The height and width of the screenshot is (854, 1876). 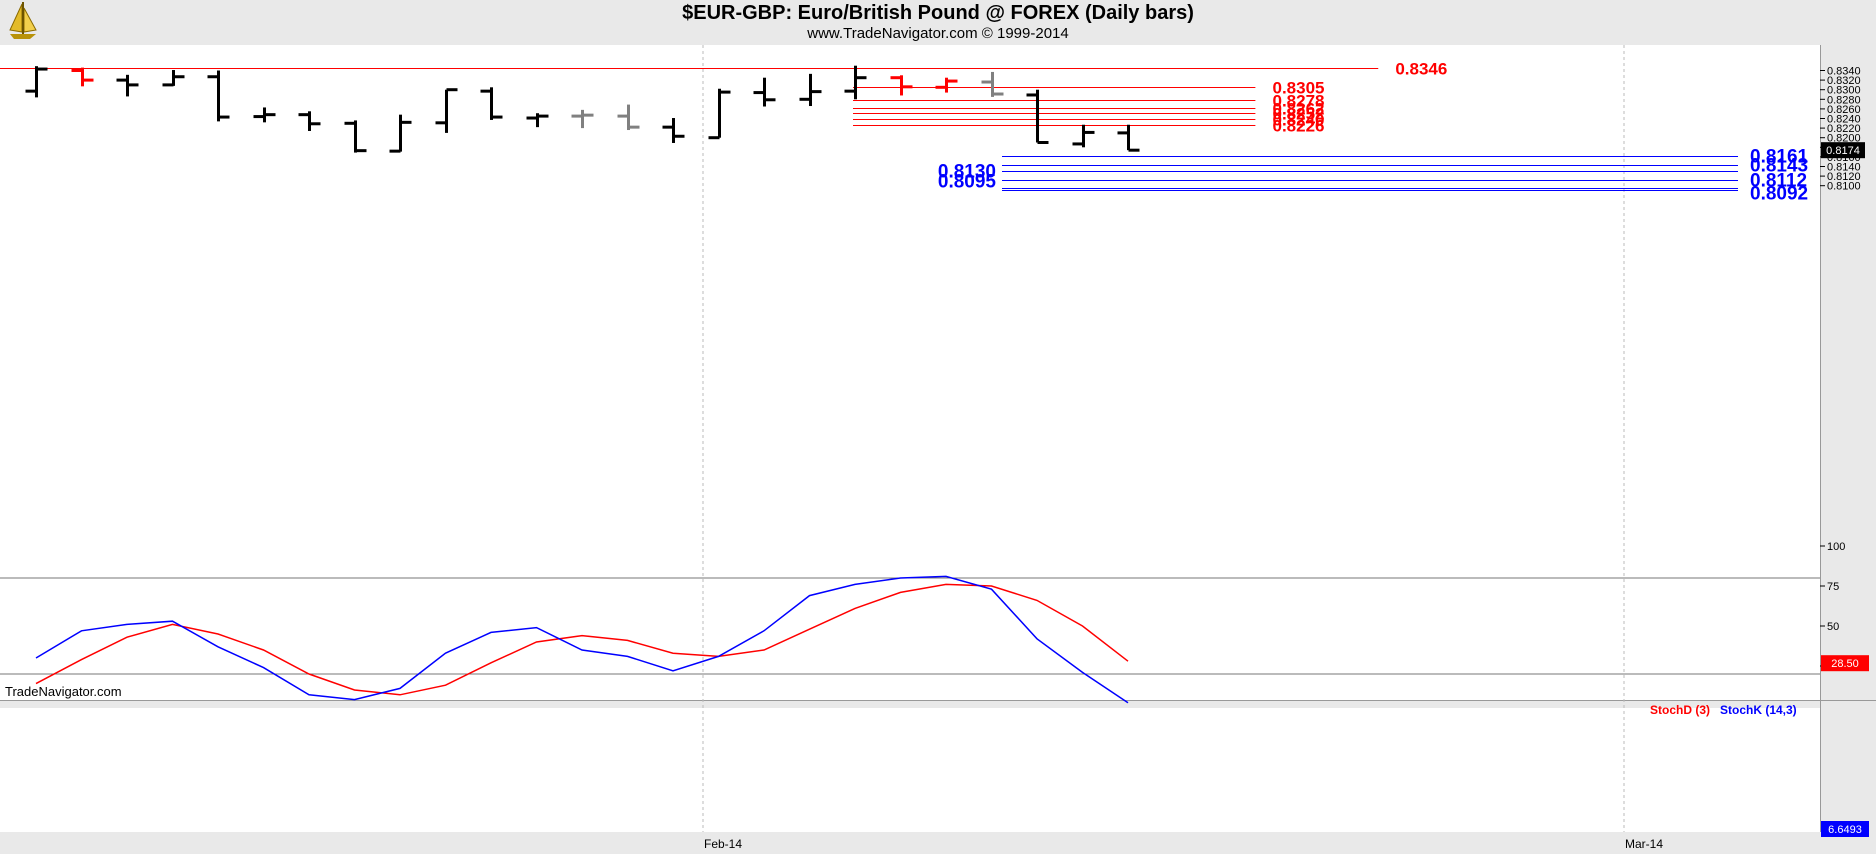 What do you see at coordinates (1299, 114) in the screenshot?
I see `resistance-level-label: 0.8252` at bounding box center [1299, 114].